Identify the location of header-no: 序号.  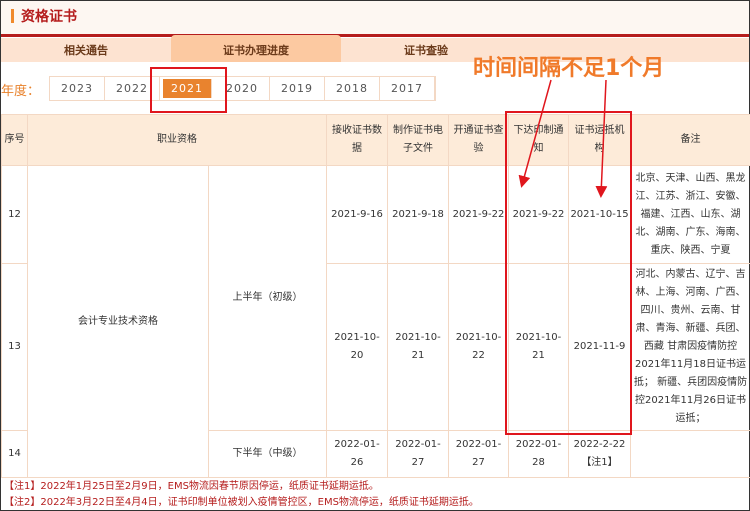
(14, 140).